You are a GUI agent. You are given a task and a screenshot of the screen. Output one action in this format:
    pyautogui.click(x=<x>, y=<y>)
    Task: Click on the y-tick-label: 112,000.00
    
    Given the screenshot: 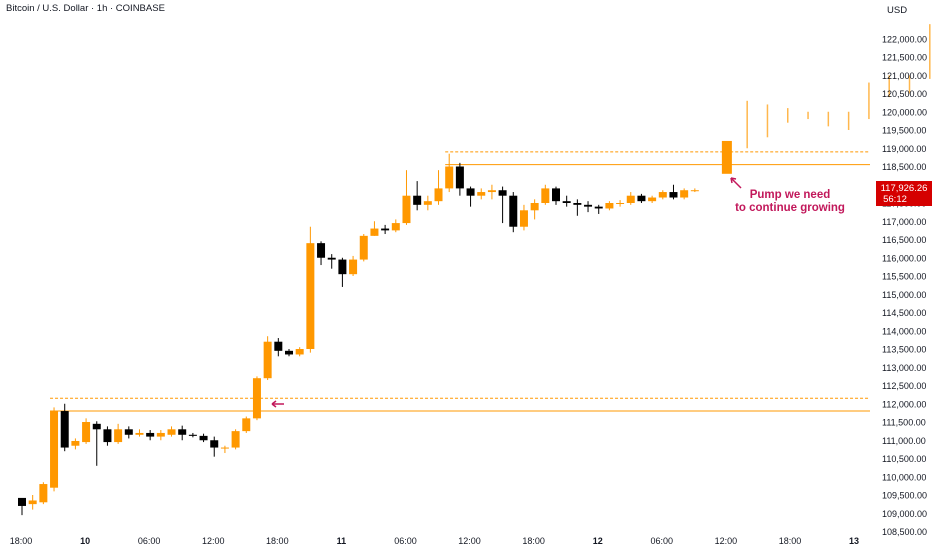 What is the action you would take?
    pyautogui.click(x=904, y=404)
    